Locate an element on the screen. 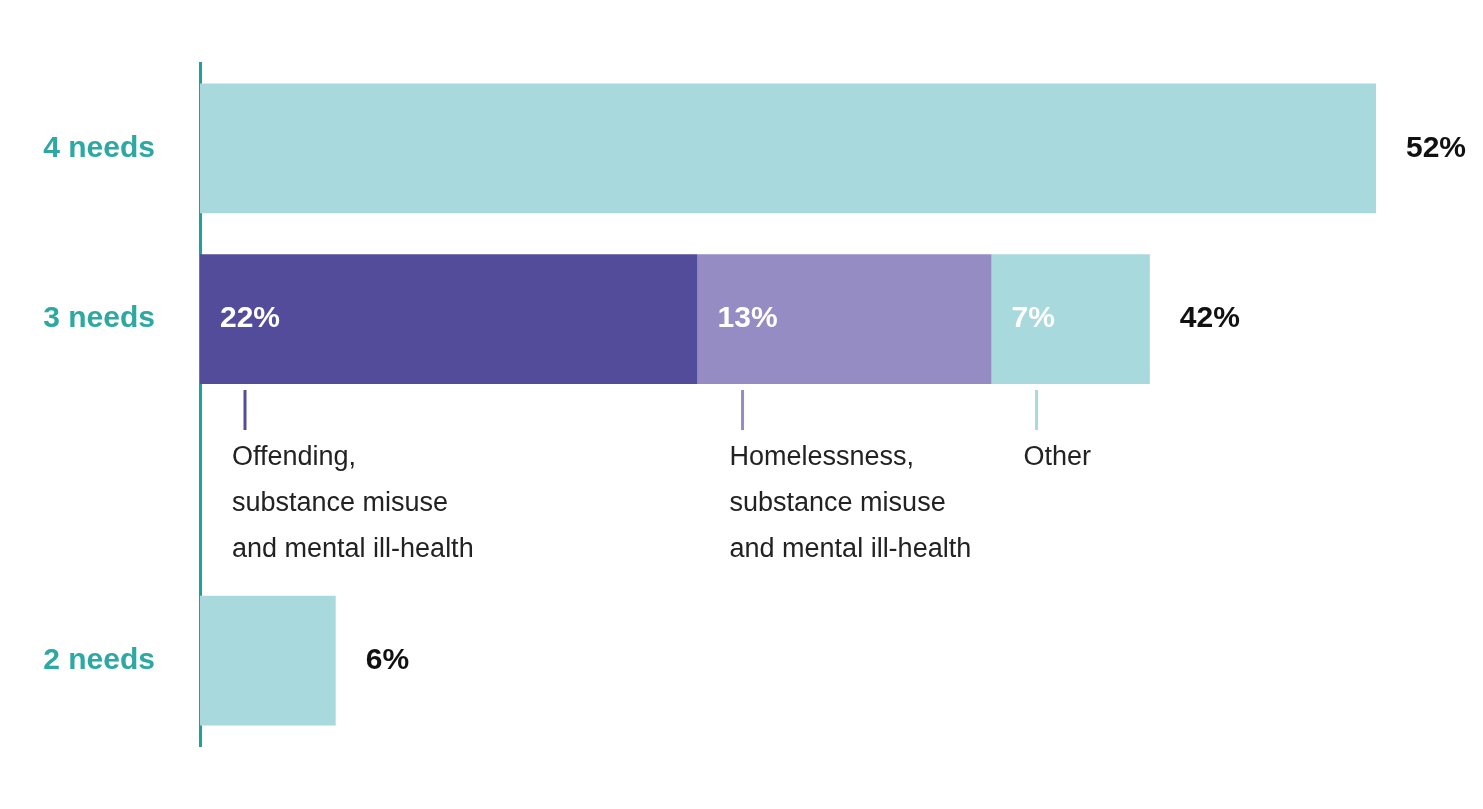 The width and height of the screenshot is (1483, 809). data-label: 22% is located at coordinates (250, 317).